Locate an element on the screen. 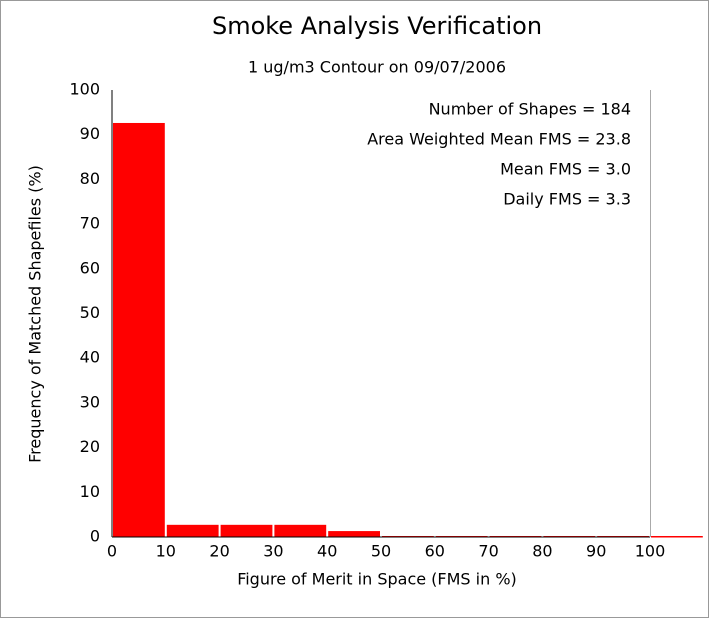 This screenshot has height=618, width=709. y-tick-label: 70 is located at coordinates (90, 223).